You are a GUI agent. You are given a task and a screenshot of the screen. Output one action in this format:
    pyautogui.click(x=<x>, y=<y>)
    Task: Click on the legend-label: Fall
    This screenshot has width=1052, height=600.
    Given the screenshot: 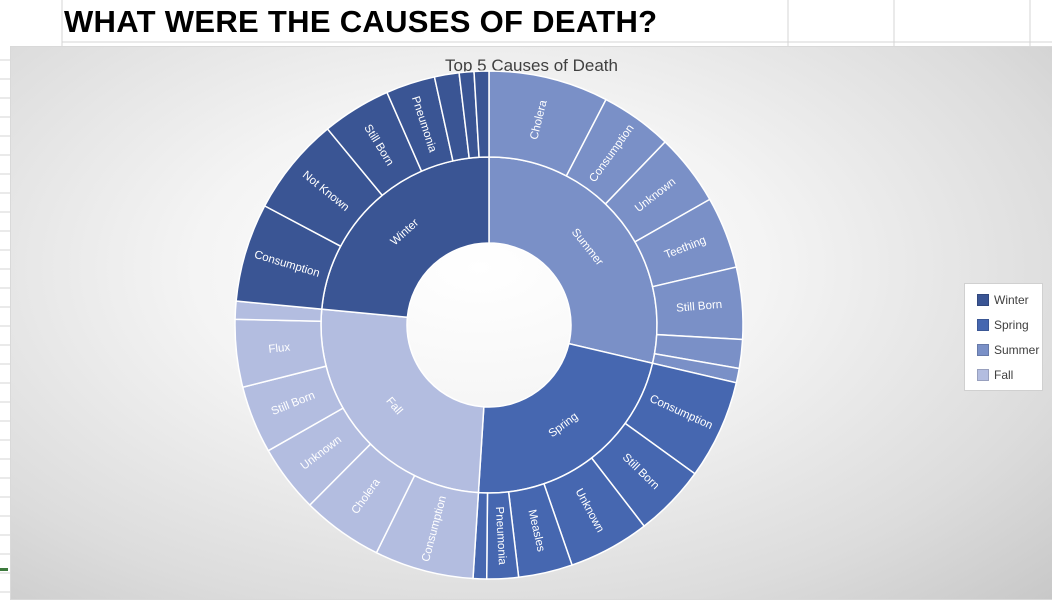 What is the action you would take?
    pyautogui.click(x=1004, y=375)
    